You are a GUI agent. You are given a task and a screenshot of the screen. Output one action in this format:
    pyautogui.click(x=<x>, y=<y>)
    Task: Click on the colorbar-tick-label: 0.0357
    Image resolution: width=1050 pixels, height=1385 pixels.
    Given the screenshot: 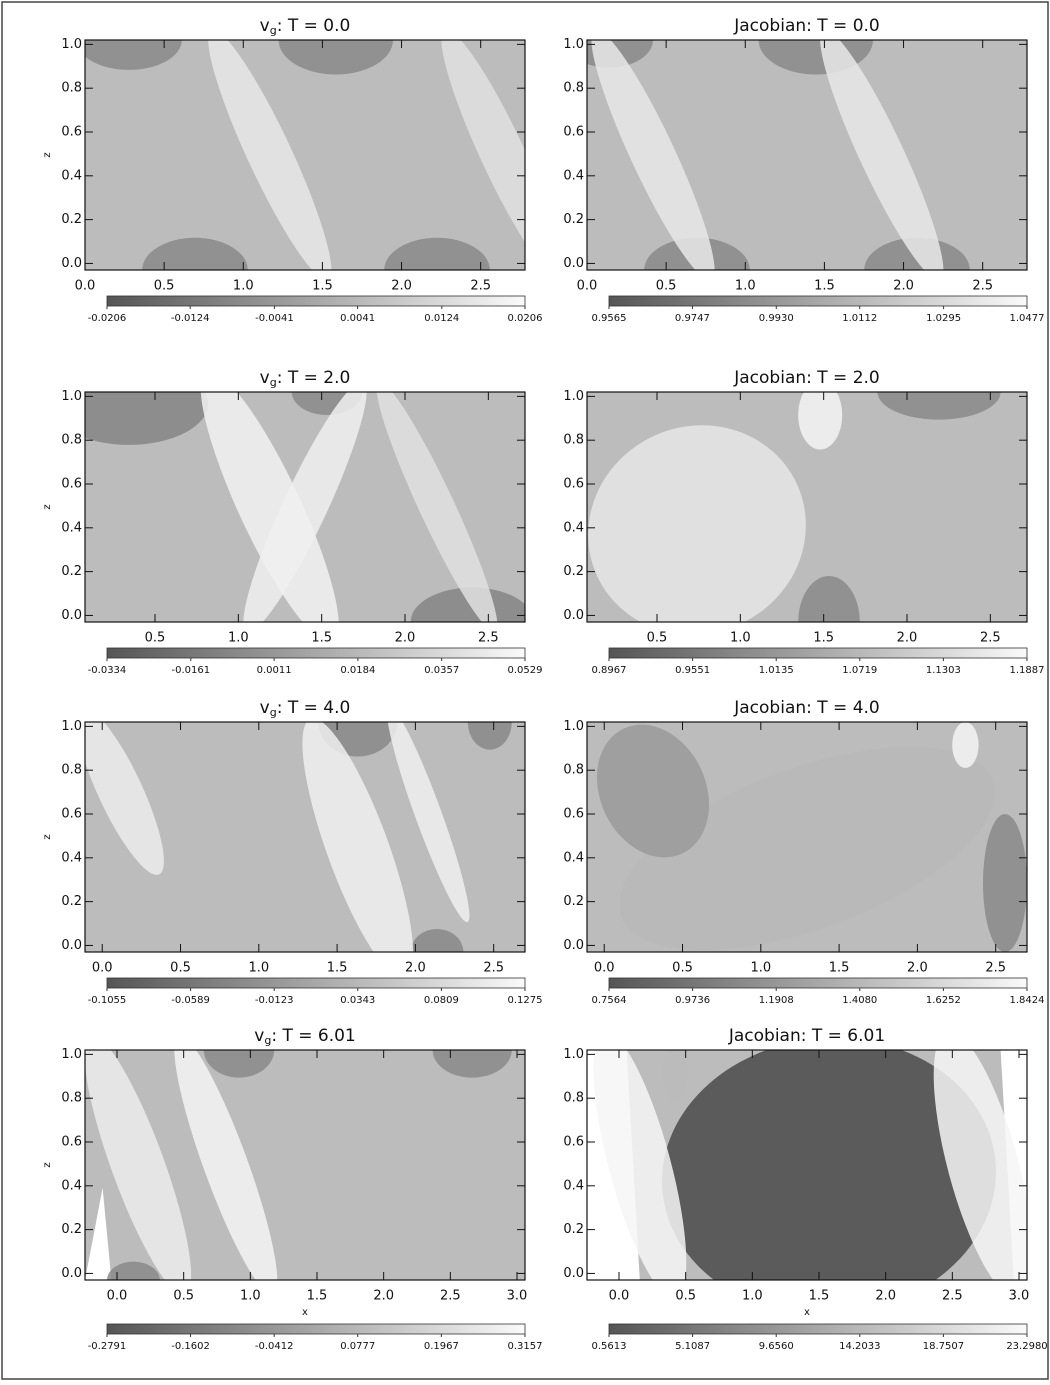 What is the action you would take?
    pyautogui.click(x=441, y=670)
    